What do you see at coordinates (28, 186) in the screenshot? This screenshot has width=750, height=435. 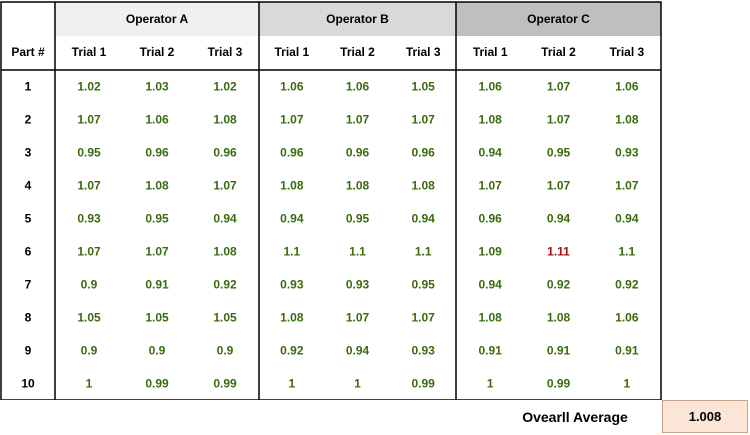 I see `part-number: 4` at bounding box center [28, 186].